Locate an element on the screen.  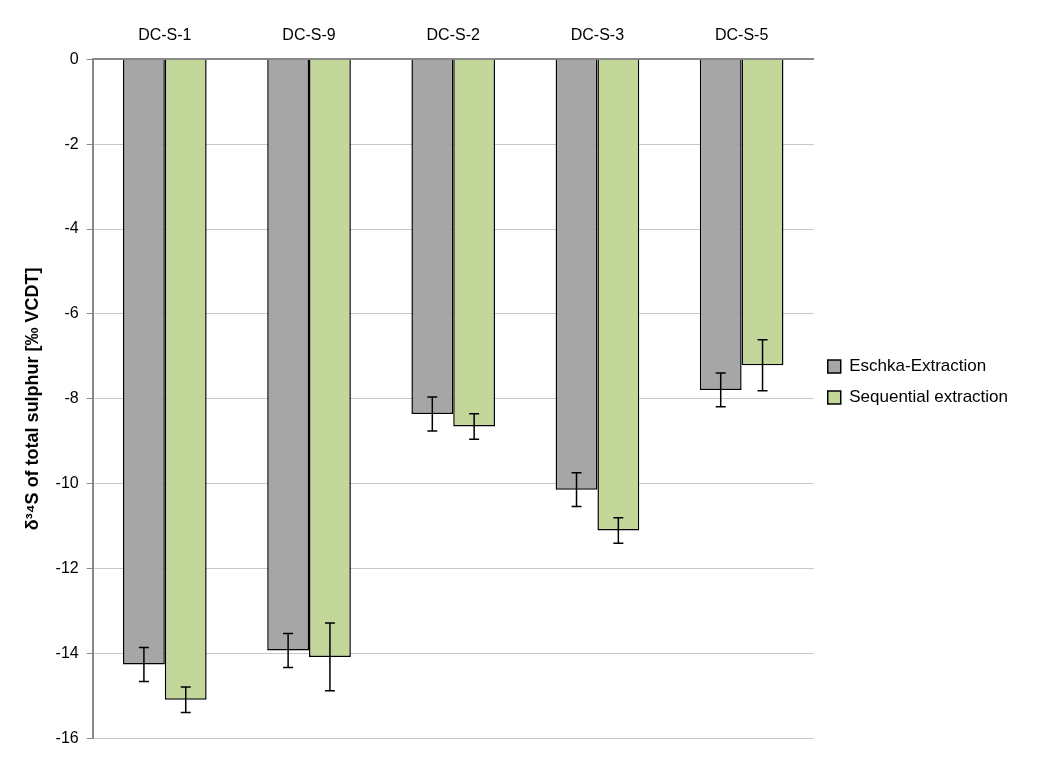
x-tick-label: DC-S-3 is located at coordinates (597, 35).